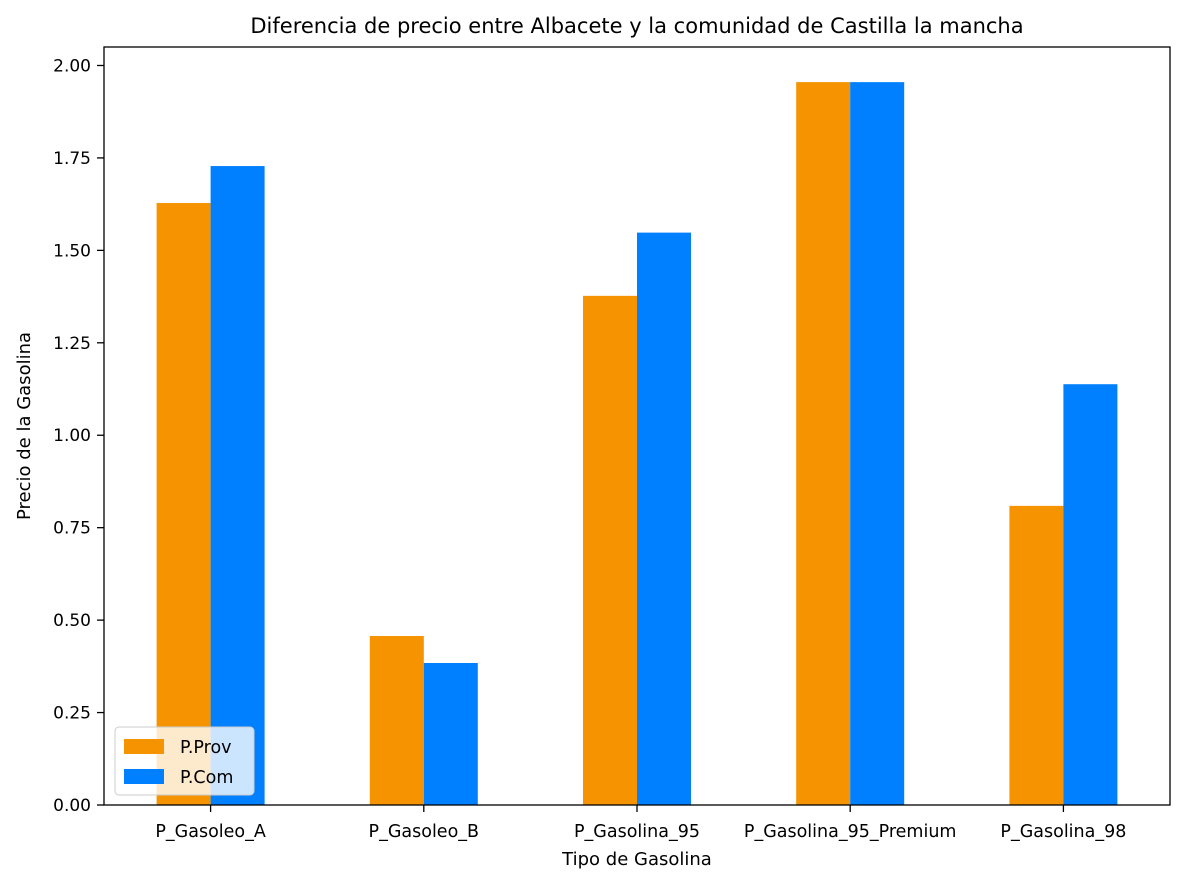 This screenshot has width=1185, height=885. I want to click on y-tick-label: 1.50, so click(72, 251).